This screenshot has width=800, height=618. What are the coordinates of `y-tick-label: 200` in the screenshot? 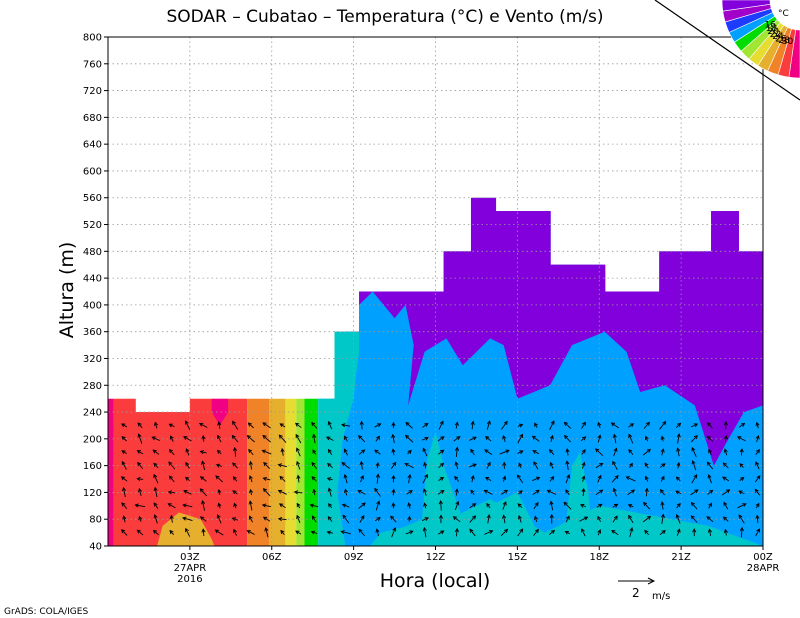 It's located at (92, 439).